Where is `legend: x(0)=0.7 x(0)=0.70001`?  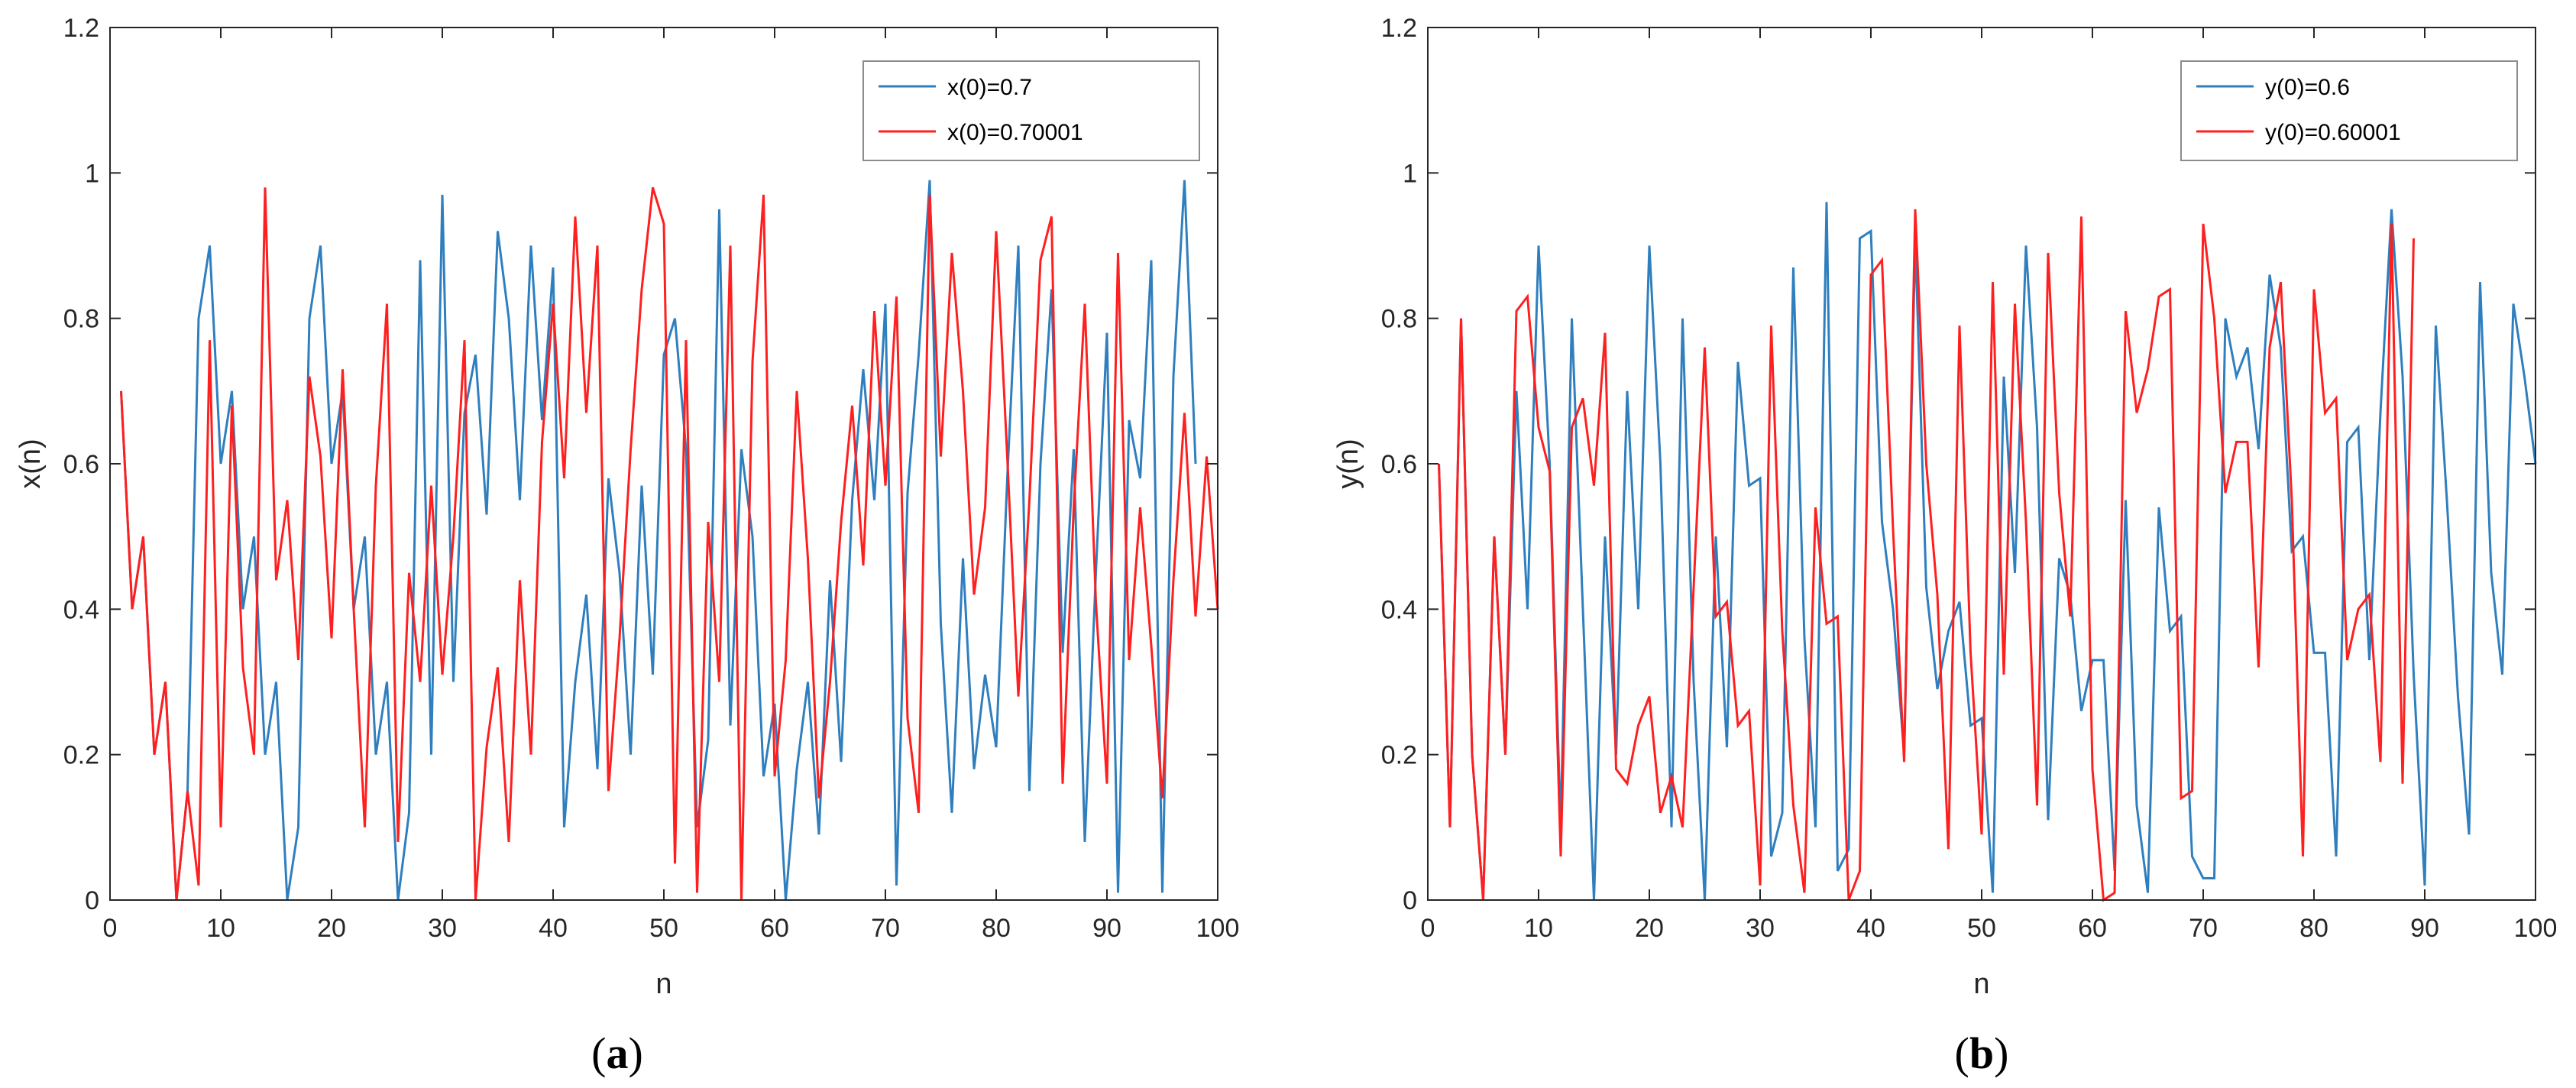 legend: x(0)=0.7 x(0)=0.70001 is located at coordinates (1031, 110).